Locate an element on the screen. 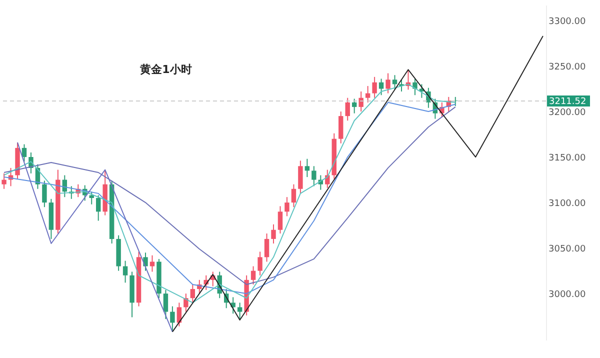 The image size is (600, 358). annotation: 黄金1小时 is located at coordinates (165, 69).